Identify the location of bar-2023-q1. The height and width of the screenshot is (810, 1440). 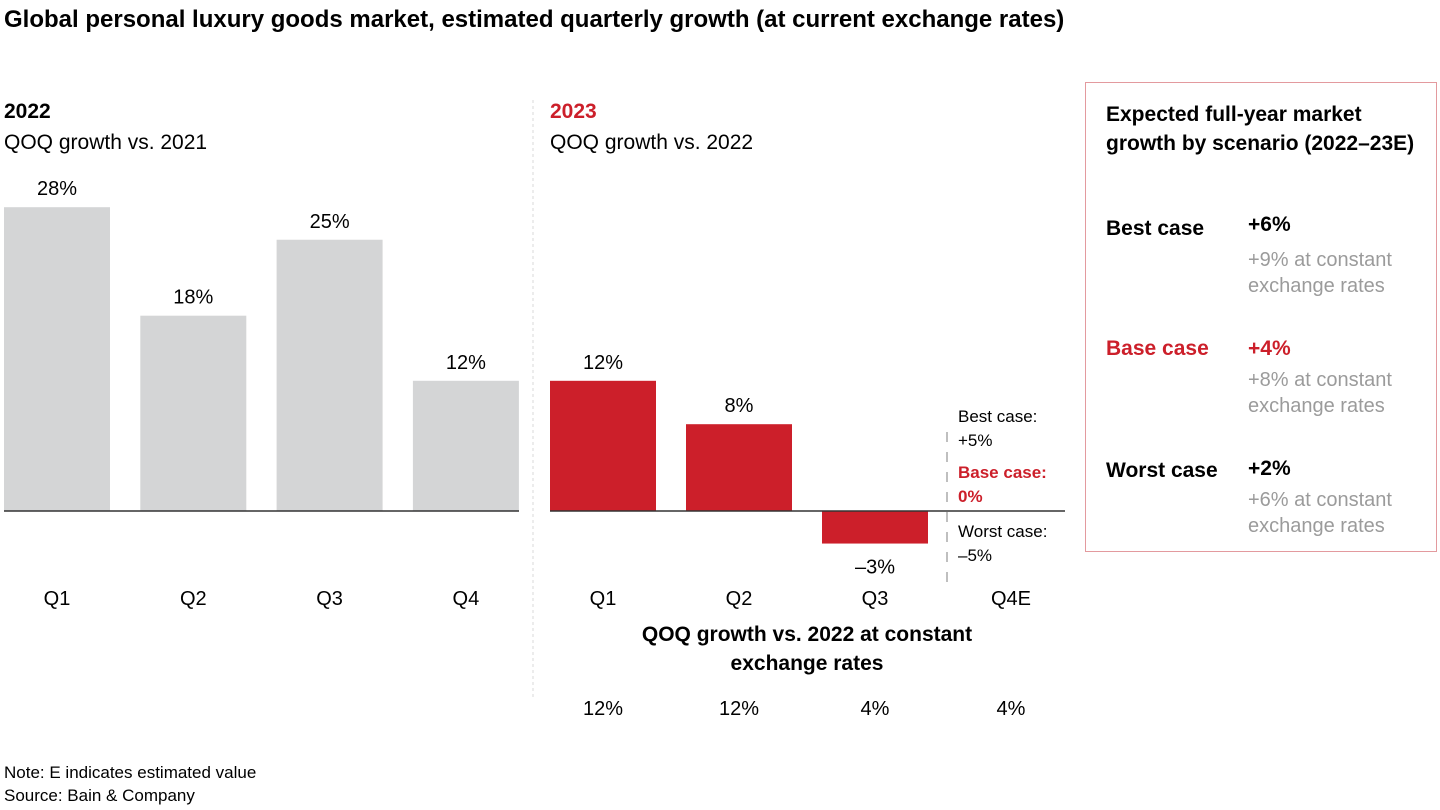
(603, 445).